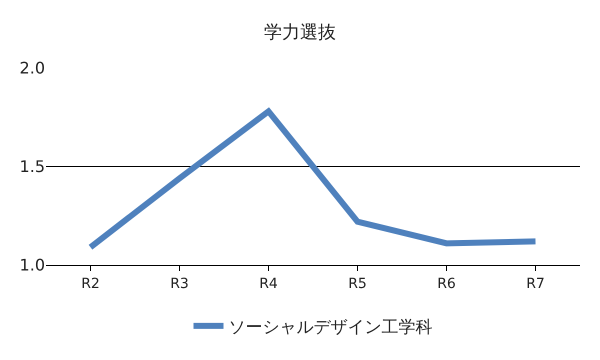  What do you see at coordinates (268, 284) in the screenshot?
I see `x-tick-label: R4` at bounding box center [268, 284].